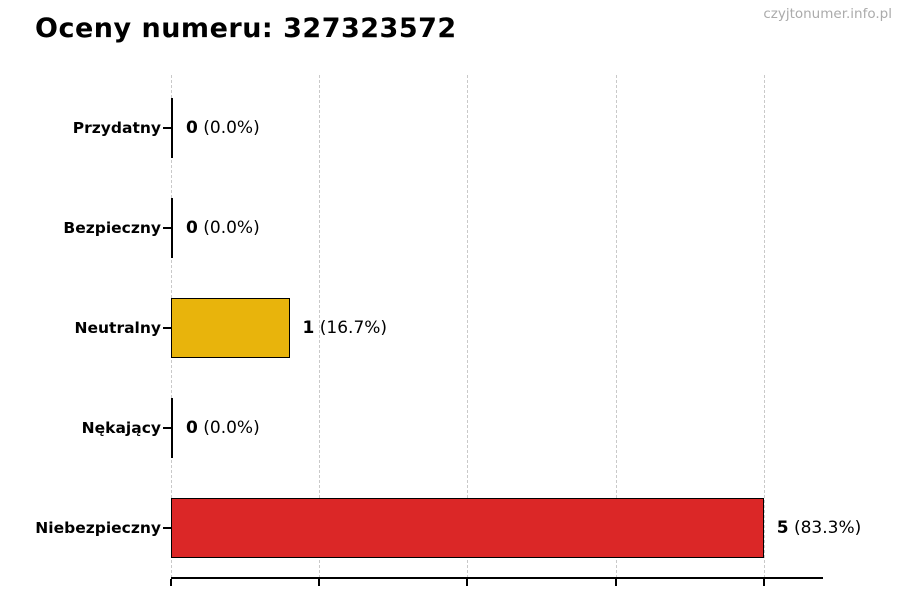 The width and height of the screenshot is (900, 600). Describe the element at coordinates (782, 528) in the screenshot. I see `value-count: 5` at that location.